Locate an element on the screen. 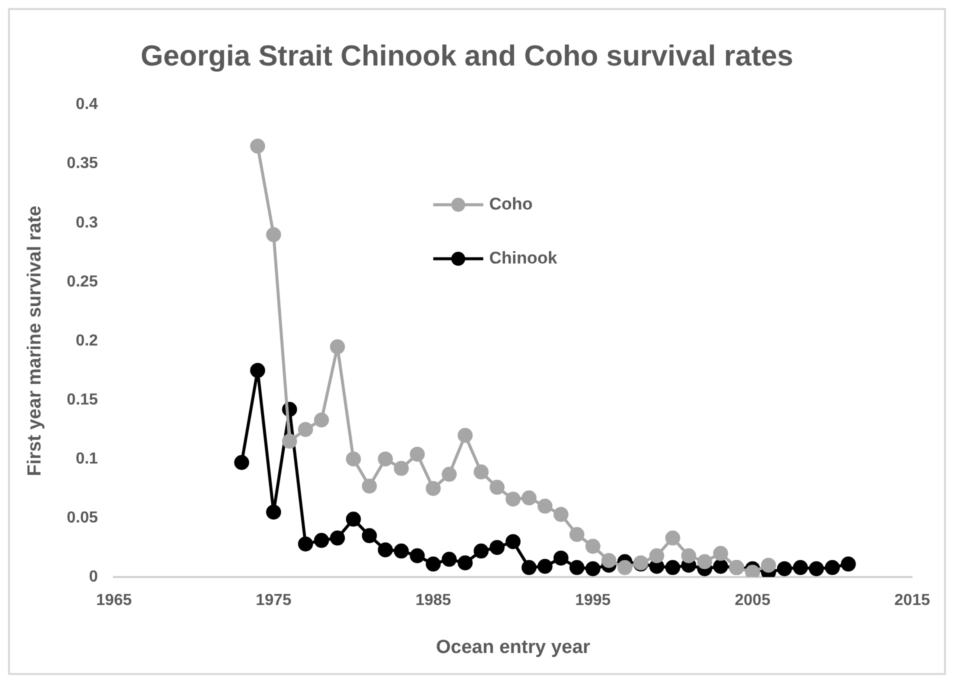 The height and width of the screenshot is (683, 954). y-tick-label: 0.35 is located at coordinates (82, 163).